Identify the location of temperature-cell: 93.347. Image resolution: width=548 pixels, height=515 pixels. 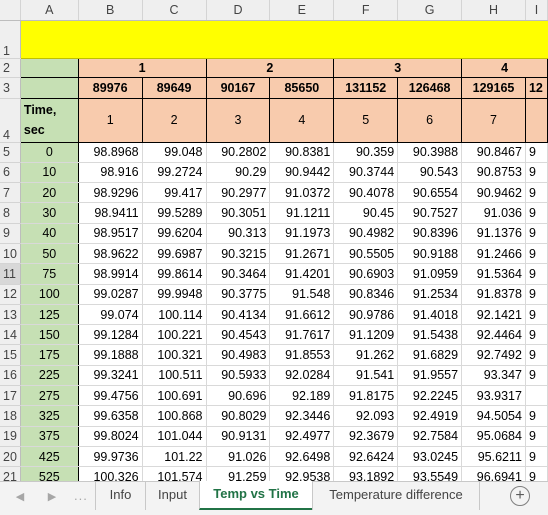
(493, 376).